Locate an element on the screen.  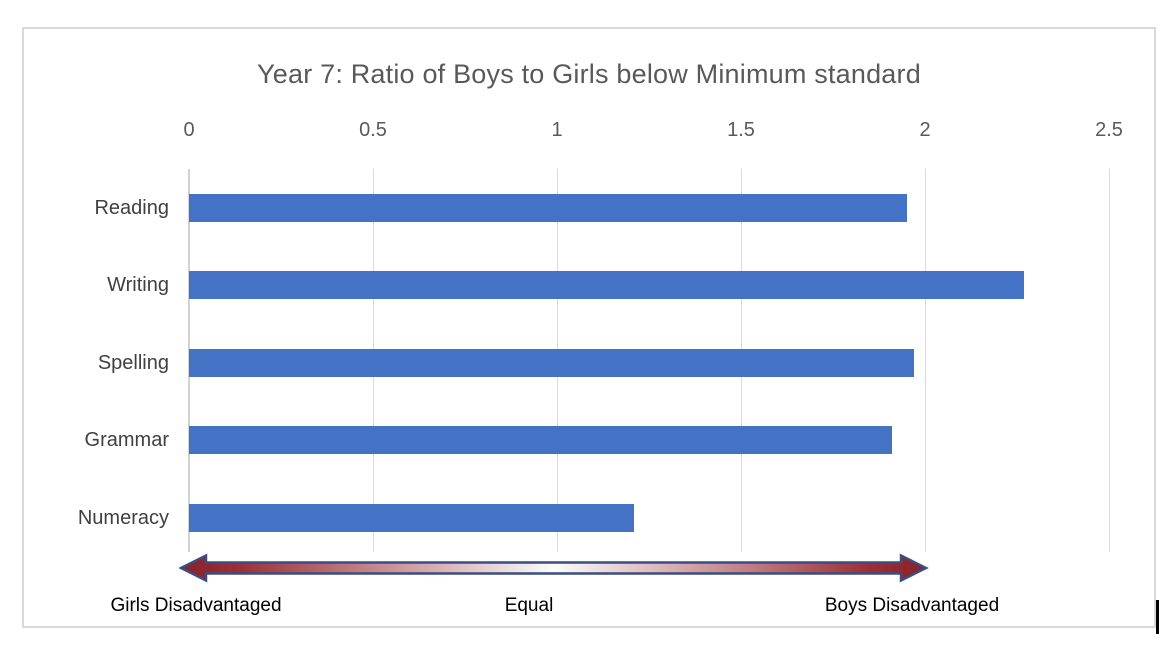
bar-numeracy is located at coordinates (411, 517).